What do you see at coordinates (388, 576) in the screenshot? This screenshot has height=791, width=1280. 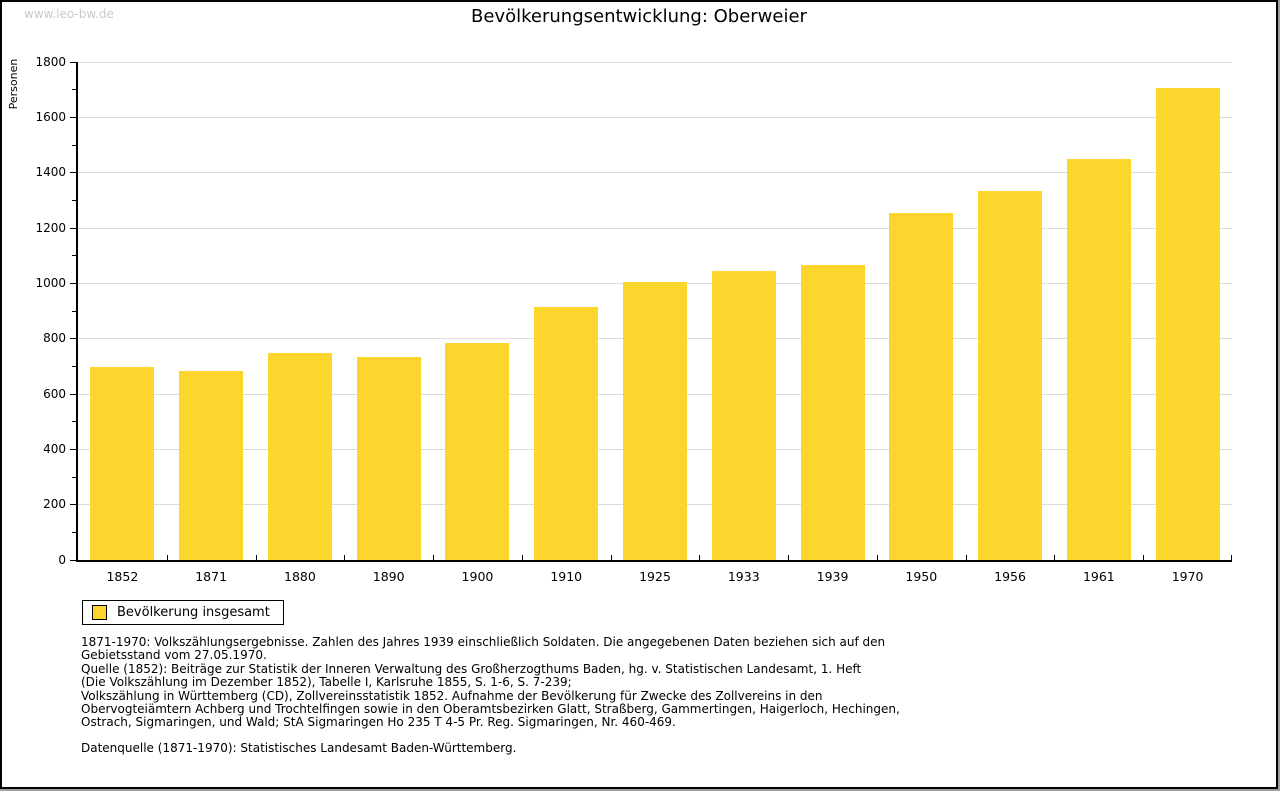 I see `x-axis-tick-label: 1890` at bounding box center [388, 576].